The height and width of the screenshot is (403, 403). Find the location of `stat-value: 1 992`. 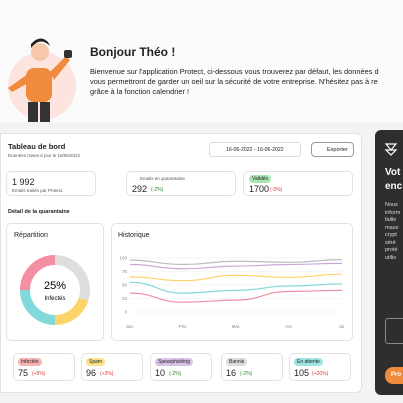

stat-value: 1 992 is located at coordinates (23, 182).